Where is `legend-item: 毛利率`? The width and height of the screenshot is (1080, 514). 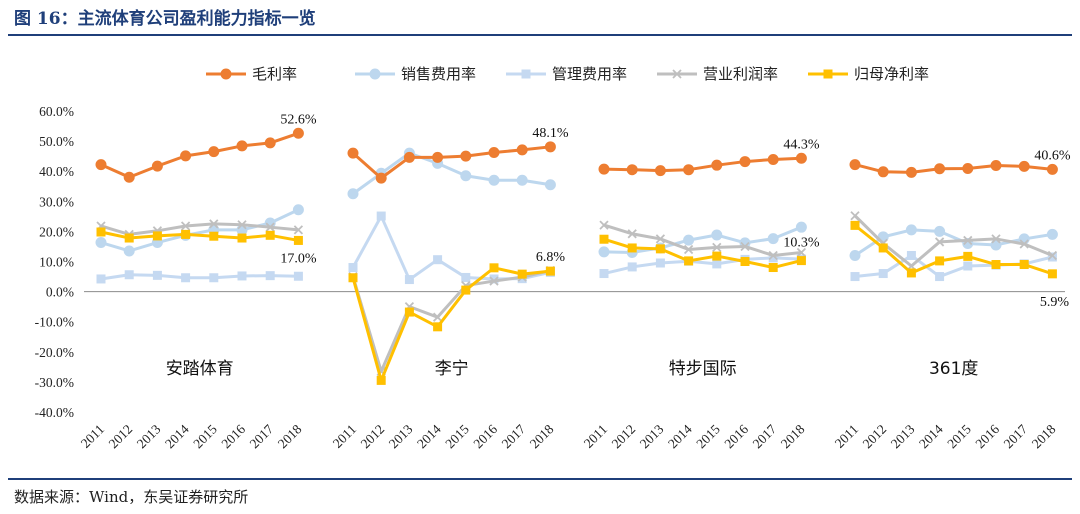 legend-item: 毛利率 is located at coordinates (251, 74).